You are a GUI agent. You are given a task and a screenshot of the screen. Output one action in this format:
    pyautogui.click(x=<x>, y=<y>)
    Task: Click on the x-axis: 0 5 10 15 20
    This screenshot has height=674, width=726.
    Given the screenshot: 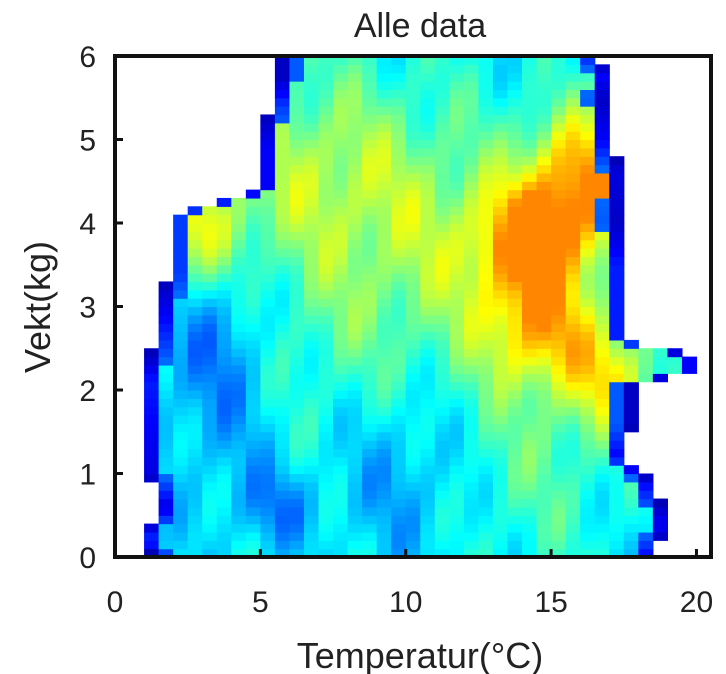 What is the action you would take?
    pyautogui.click(x=410, y=584)
    